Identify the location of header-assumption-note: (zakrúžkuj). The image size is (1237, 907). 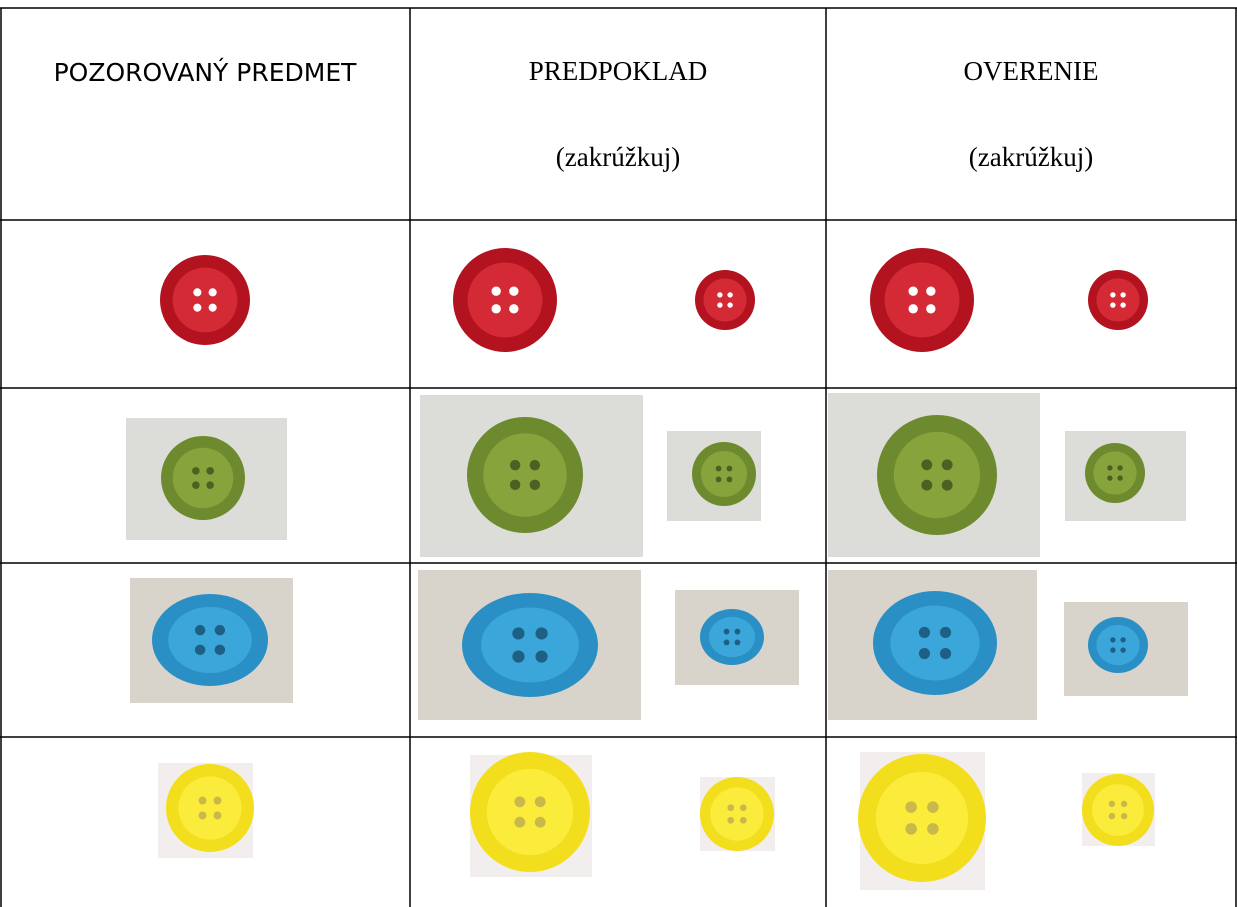
(618, 157).